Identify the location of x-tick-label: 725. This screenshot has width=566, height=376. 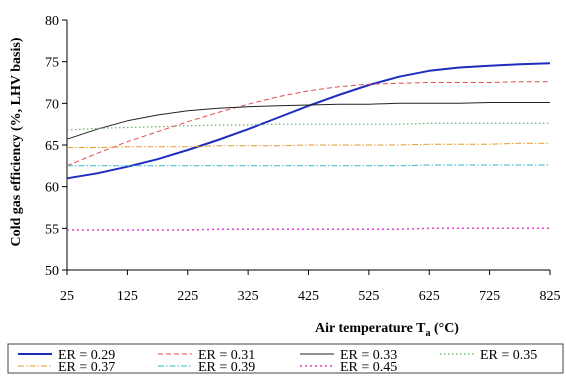
(489, 296).